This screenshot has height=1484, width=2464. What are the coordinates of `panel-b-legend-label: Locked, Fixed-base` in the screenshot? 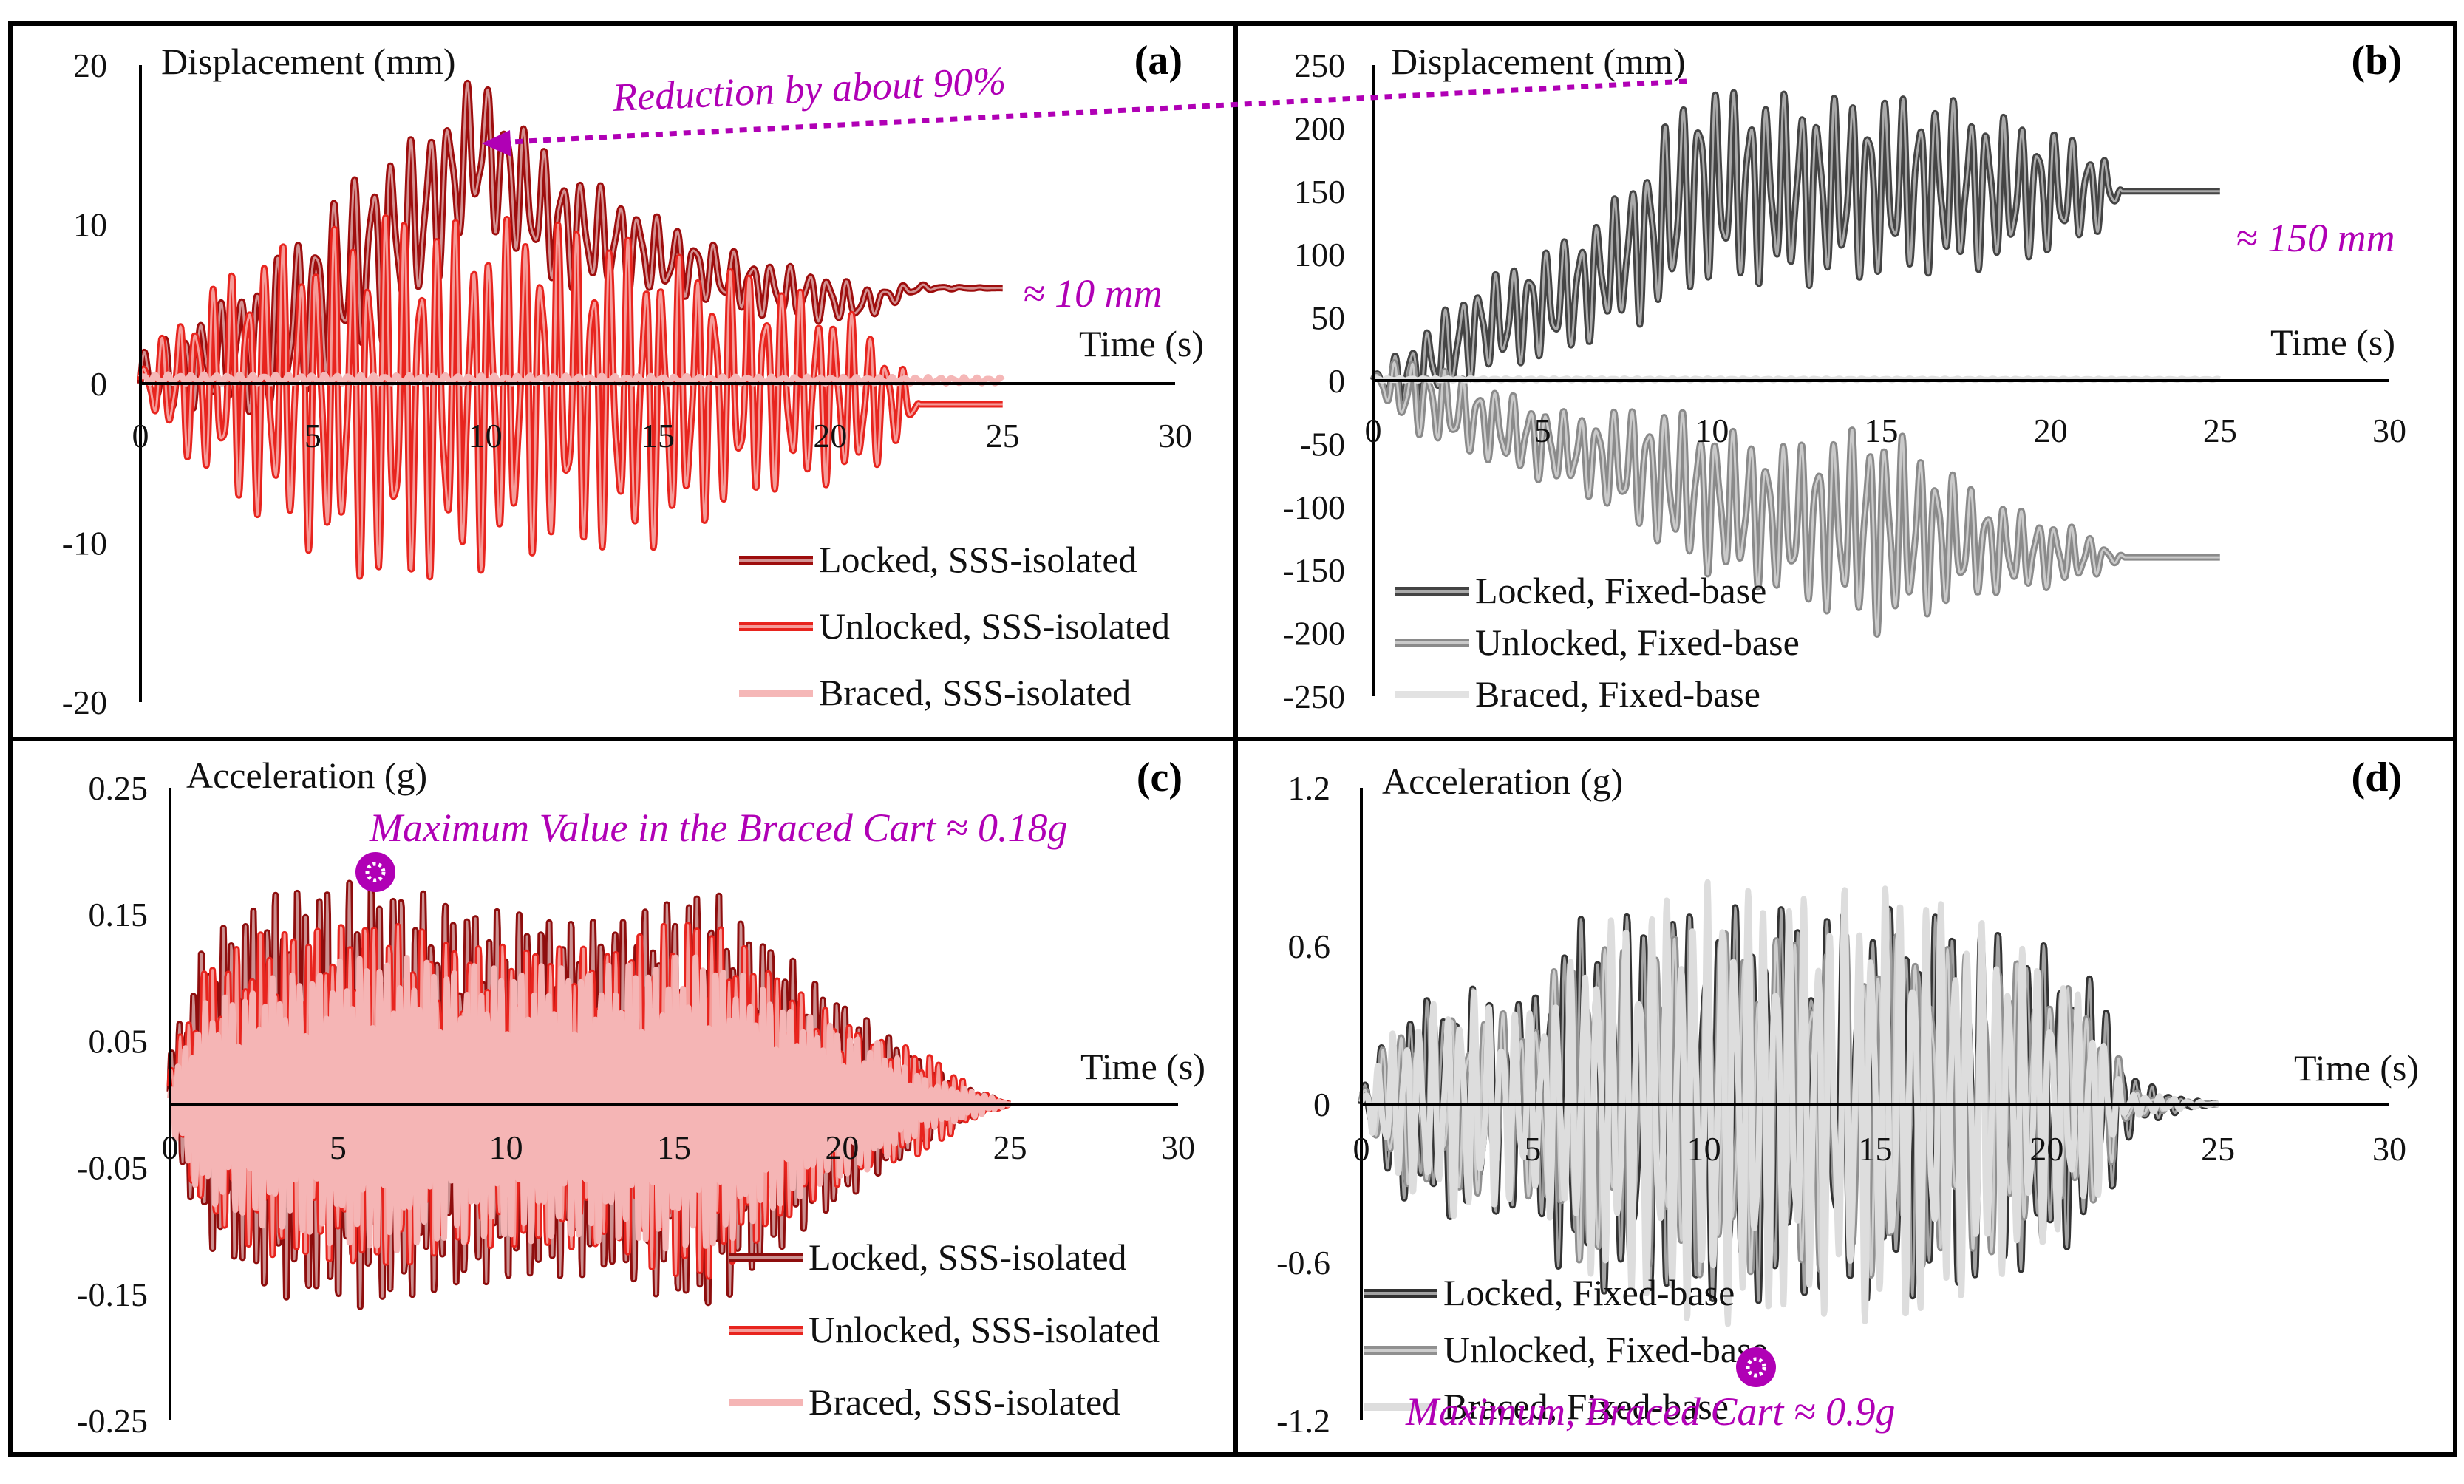 It's located at (1621, 590).